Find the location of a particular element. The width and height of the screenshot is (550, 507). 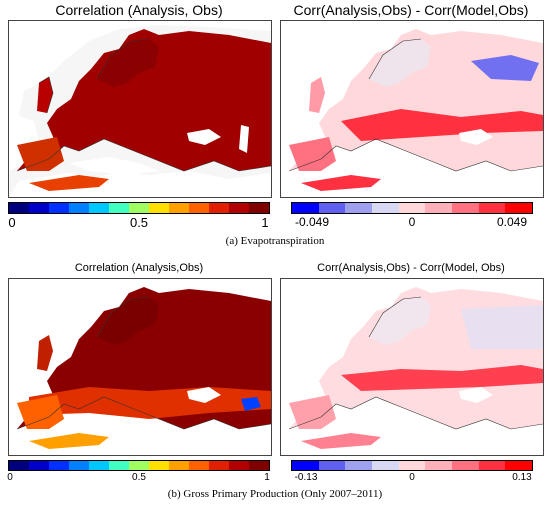

panel-b-left-colorbar is located at coordinates (139, 465).